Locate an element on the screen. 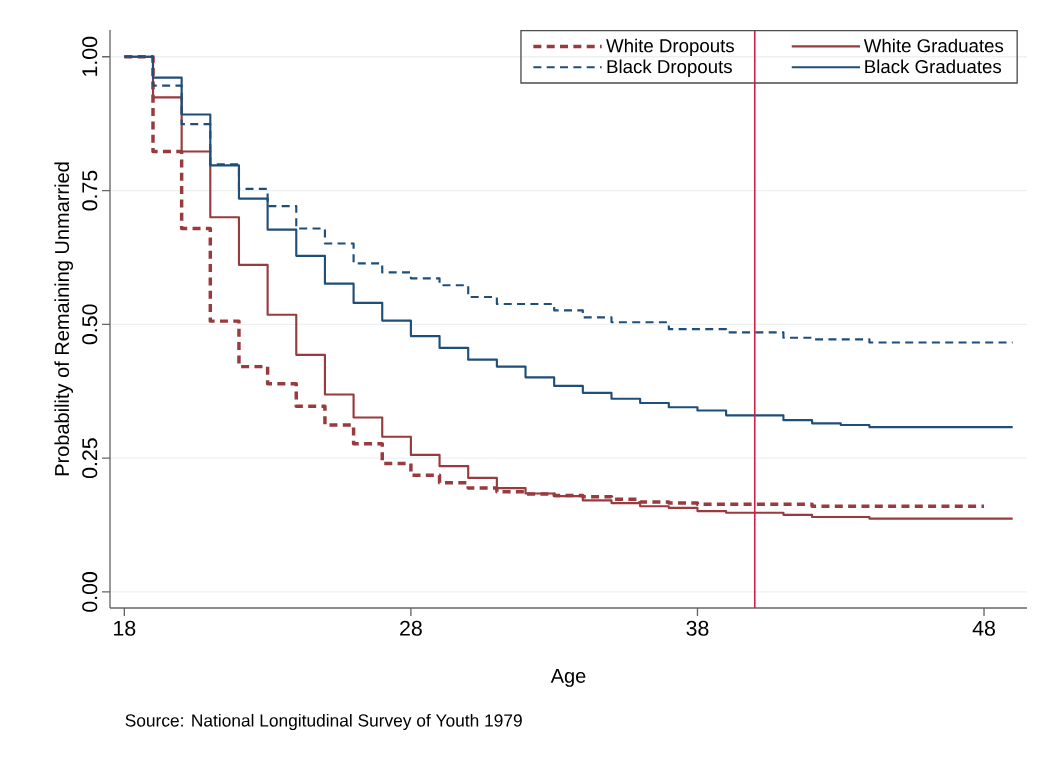 This screenshot has width=1043, height=766. x-tick-label: 28 is located at coordinates (411, 628).